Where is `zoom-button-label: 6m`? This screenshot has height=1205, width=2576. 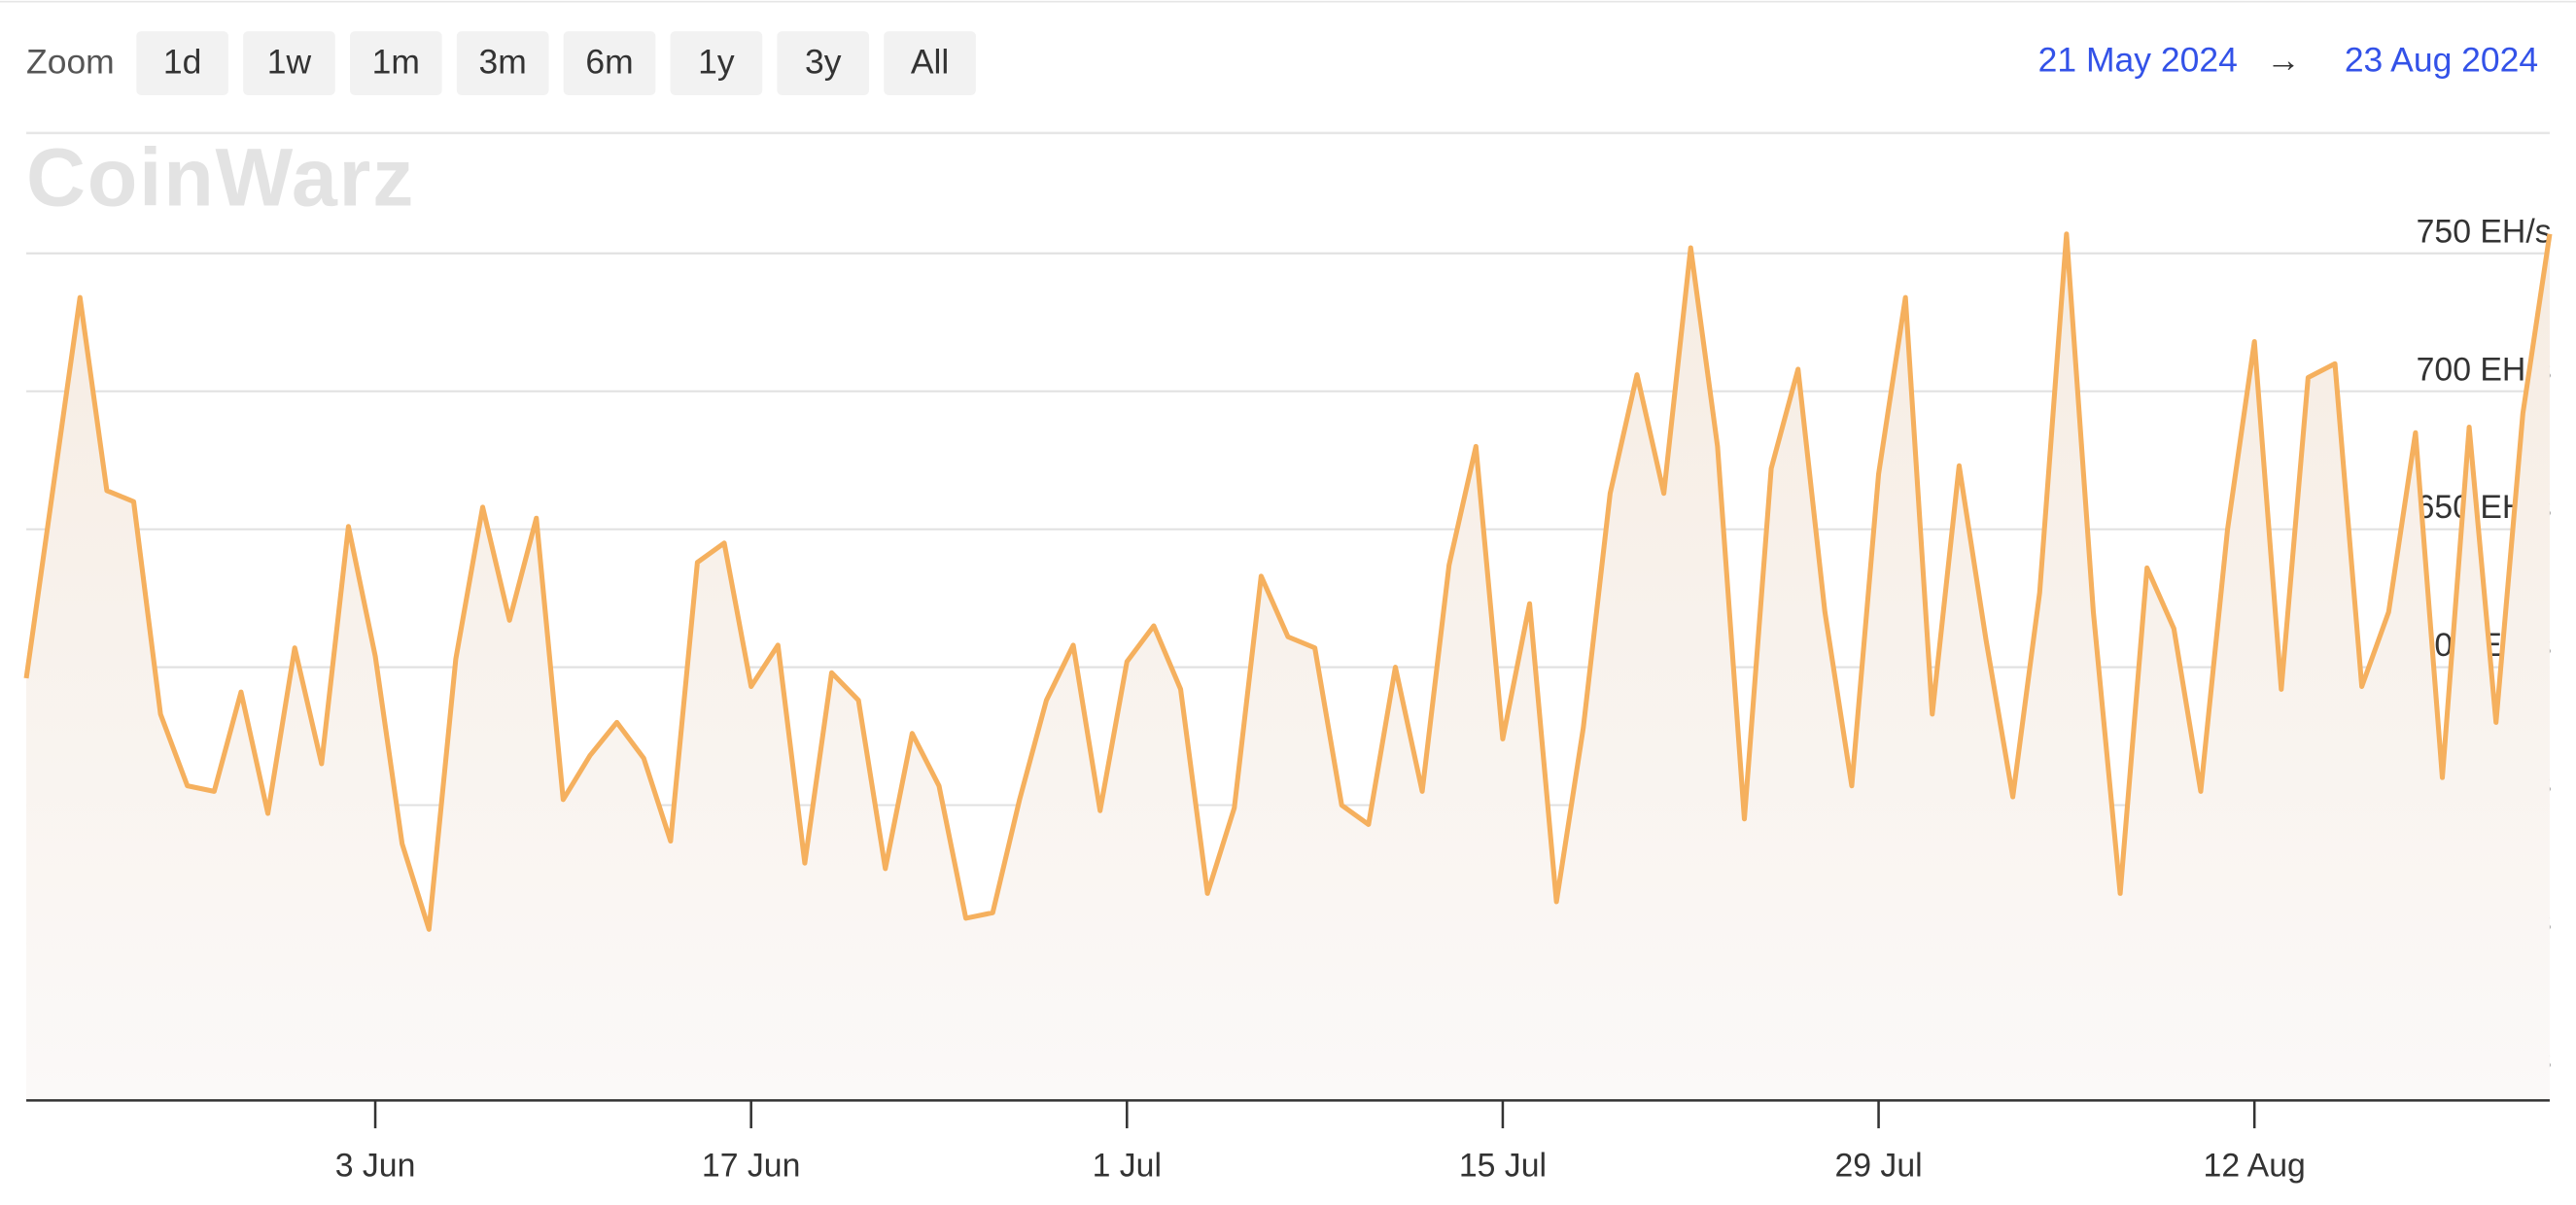 zoom-button-label: 6m is located at coordinates (609, 61).